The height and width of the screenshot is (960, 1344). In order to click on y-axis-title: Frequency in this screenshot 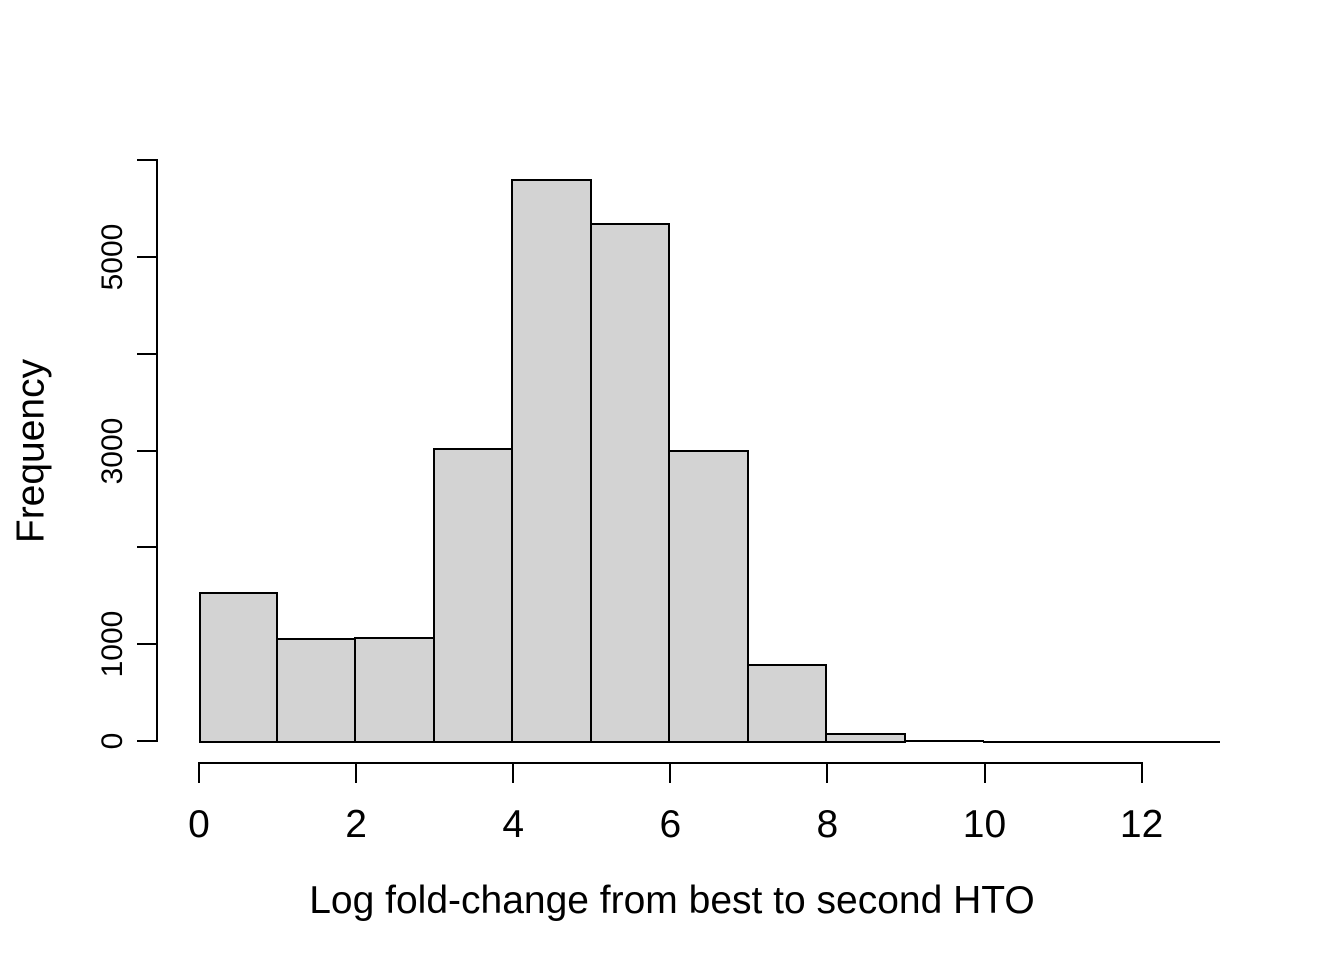, I will do `click(31, 451)`.